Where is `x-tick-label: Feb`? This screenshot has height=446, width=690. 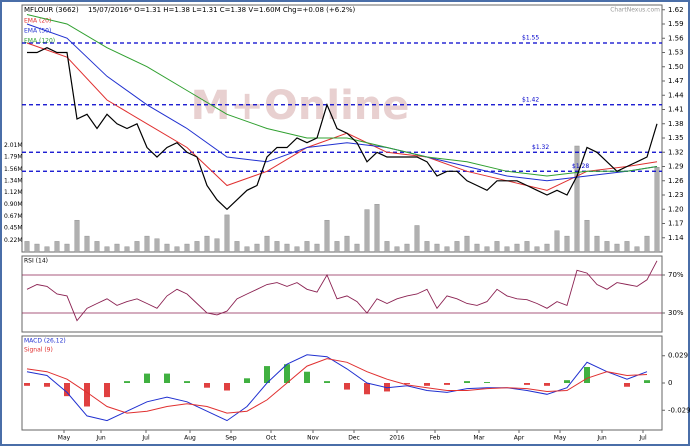
x-tick-label: Feb is located at coordinates (435, 438).